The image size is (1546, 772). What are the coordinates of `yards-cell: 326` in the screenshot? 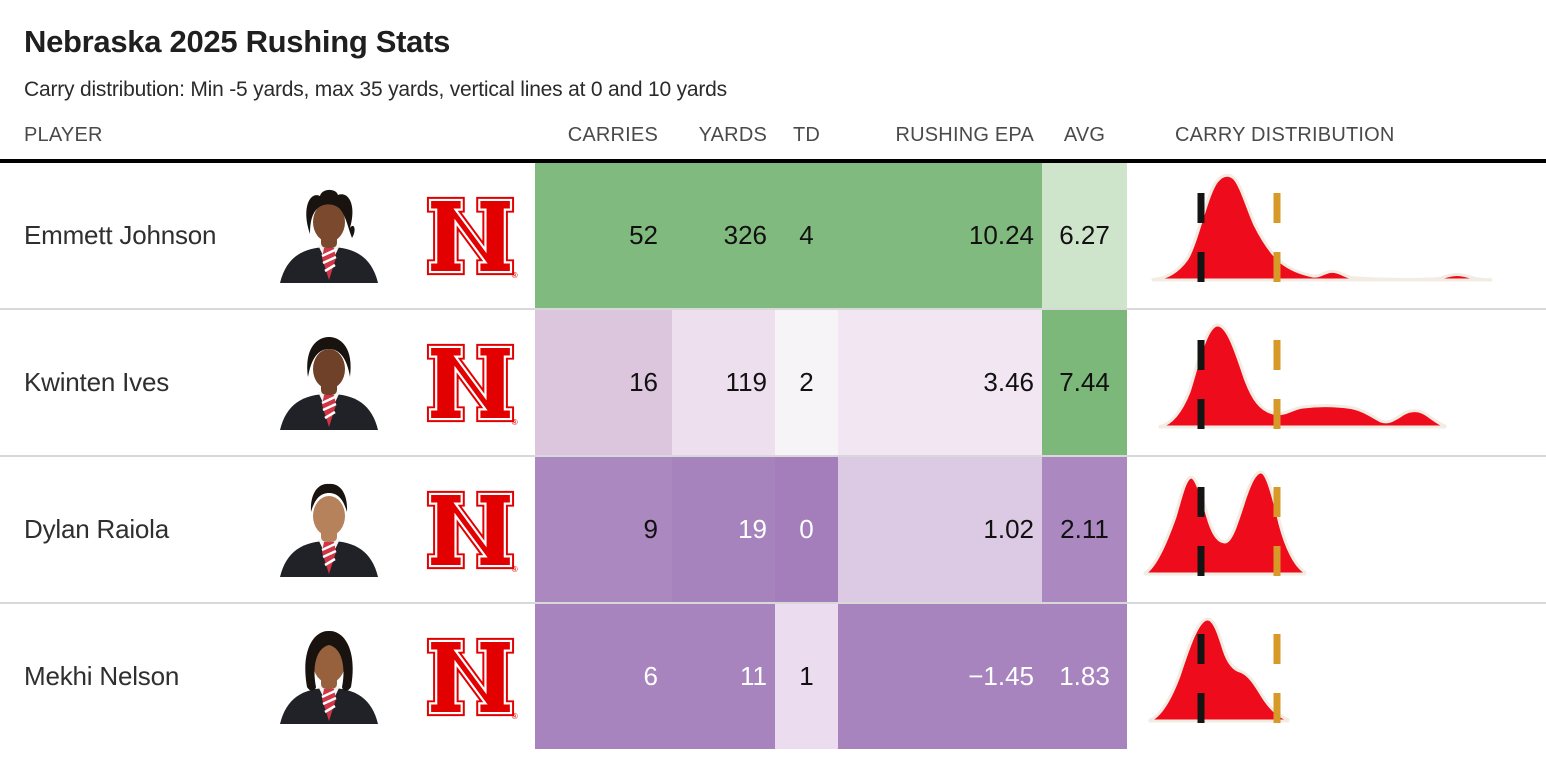 It's located at (723, 235).